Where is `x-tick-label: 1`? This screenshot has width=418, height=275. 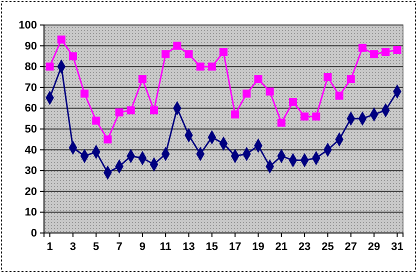
x-tick-label: 1 is located at coordinates (49, 246).